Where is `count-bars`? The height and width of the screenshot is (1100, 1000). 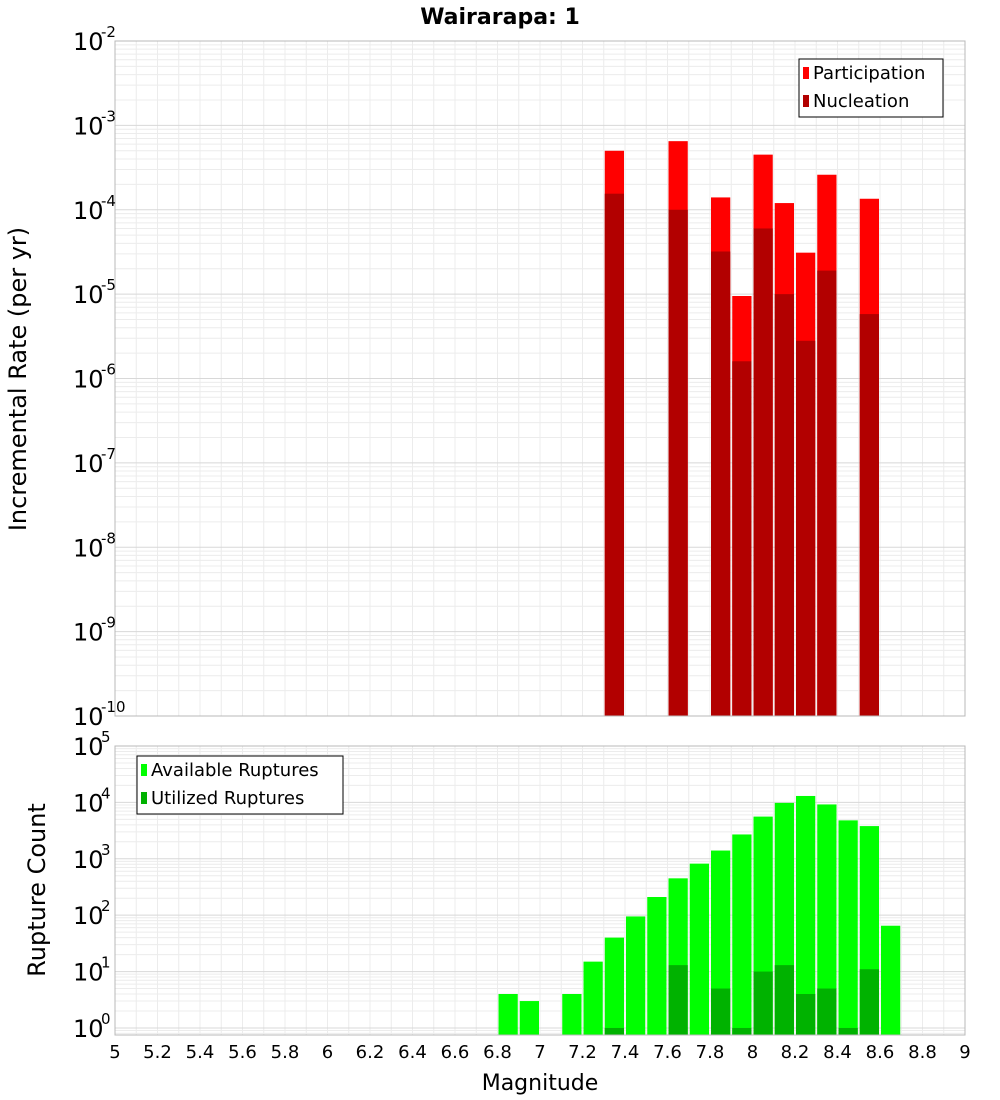
count-bars is located at coordinates (699, 915).